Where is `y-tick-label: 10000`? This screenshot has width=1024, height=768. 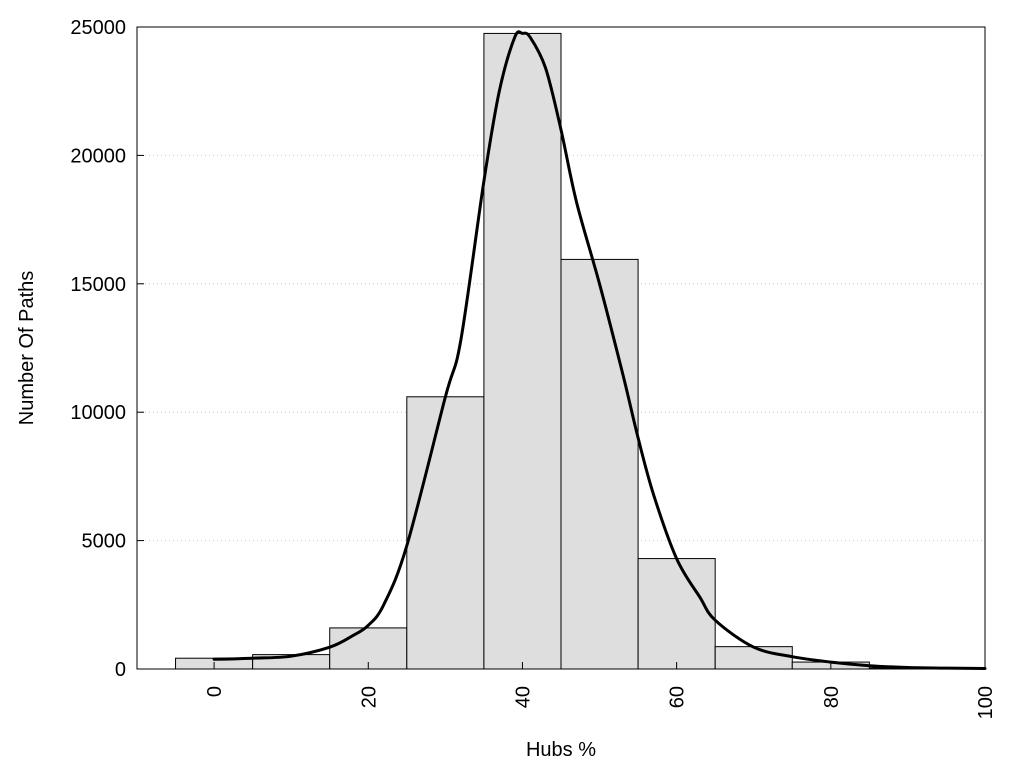 y-tick-label: 10000 is located at coordinates (98, 413).